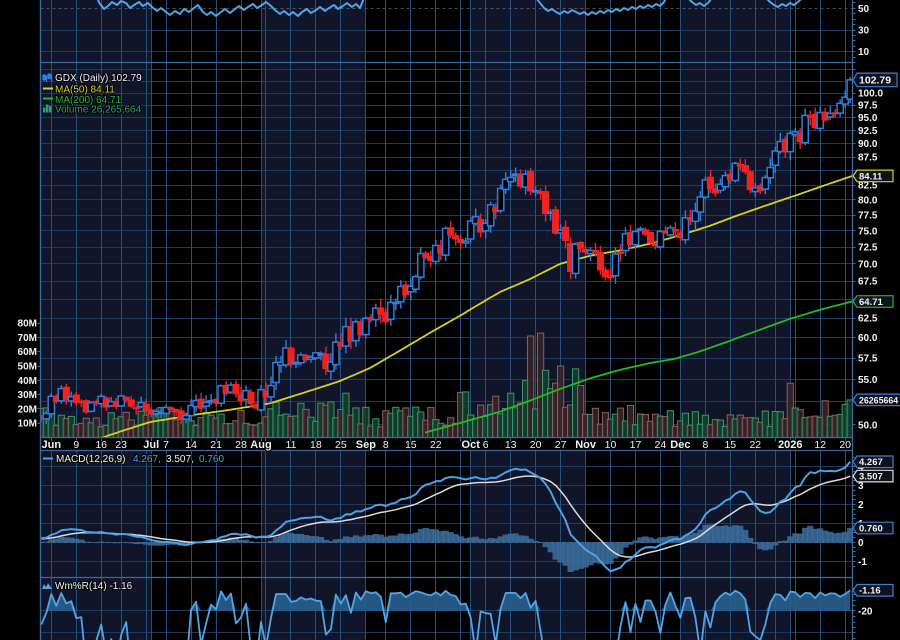  Describe the element at coordinates (871, 477) in the screenshot. I see `svg-text: 3.507` at that location.